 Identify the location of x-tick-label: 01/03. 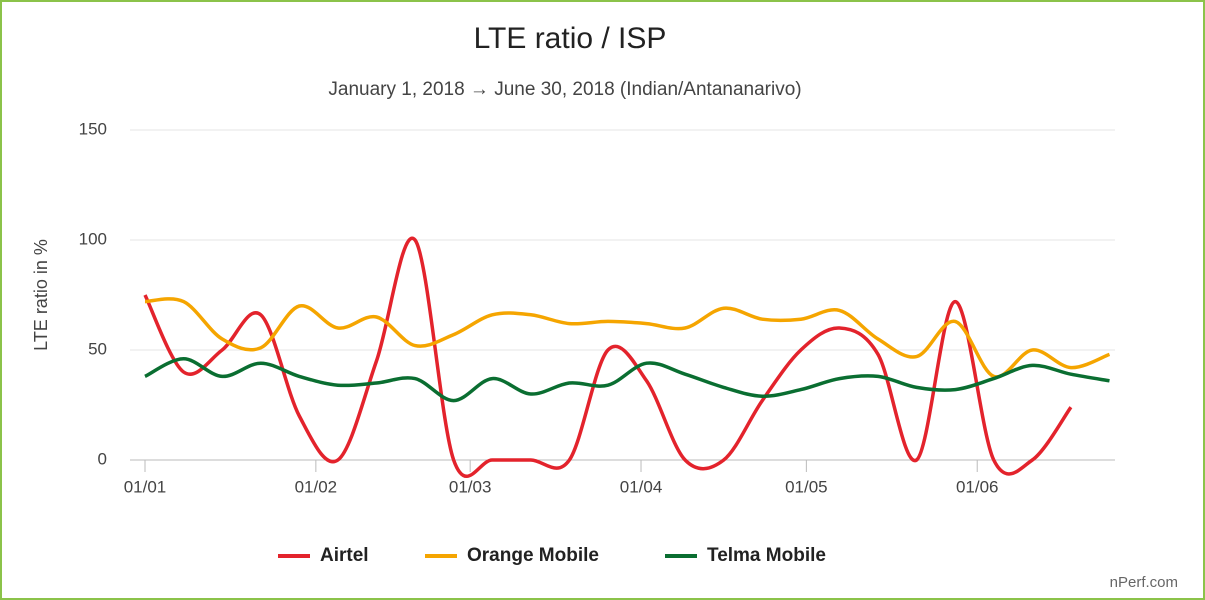
(470, 486).